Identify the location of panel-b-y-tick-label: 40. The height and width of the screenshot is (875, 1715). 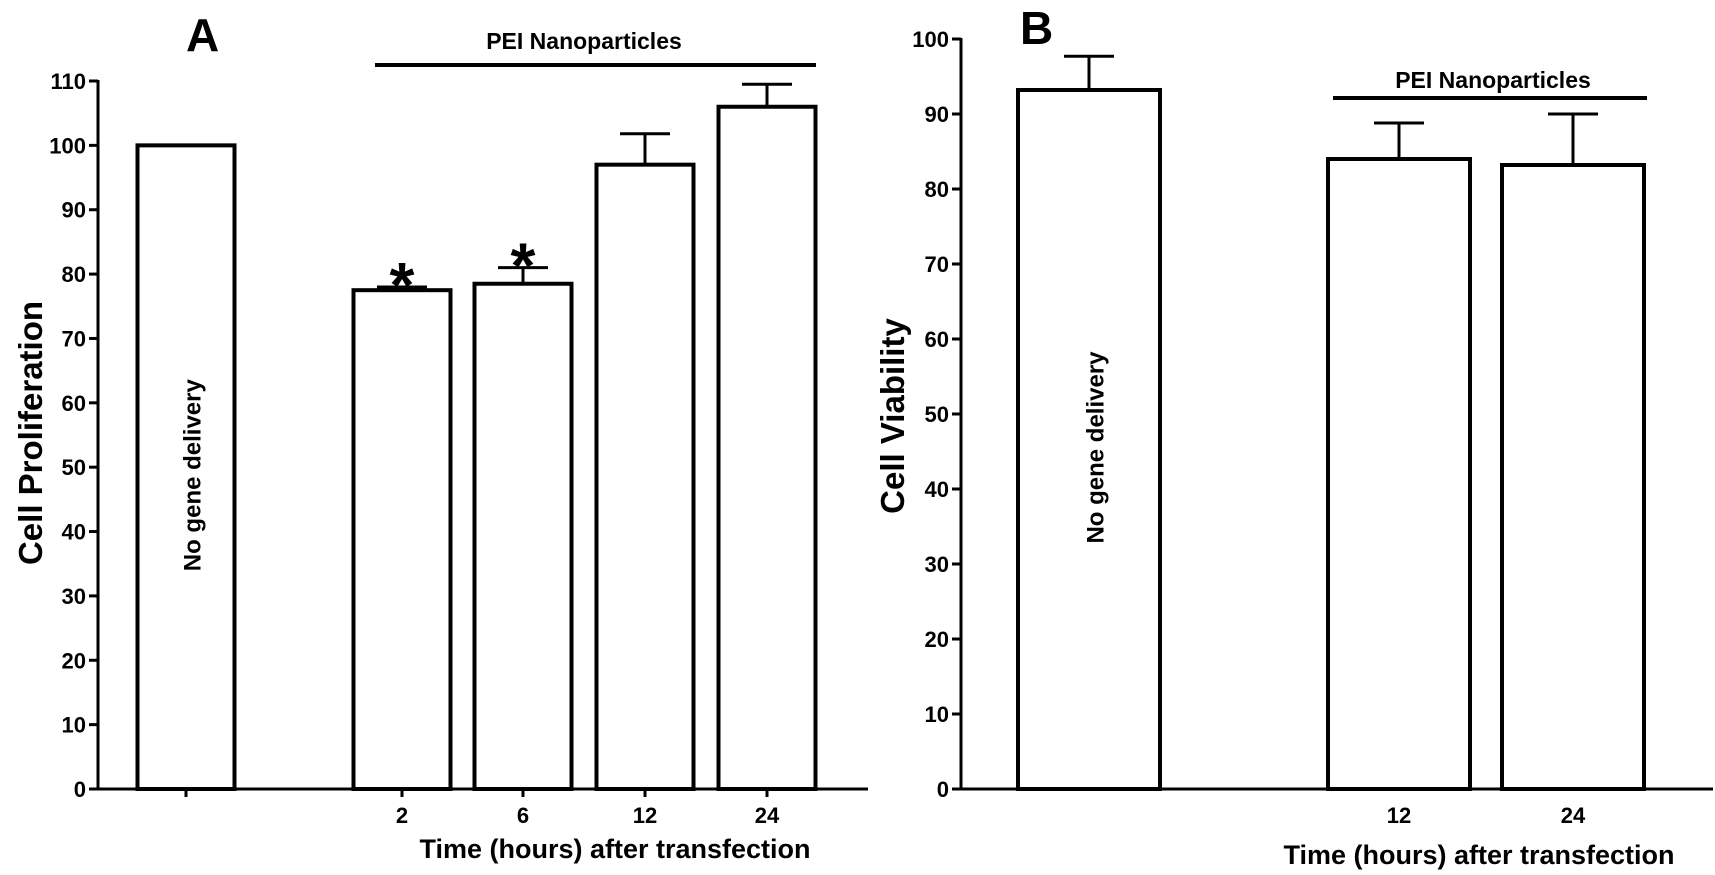
(937, 489).